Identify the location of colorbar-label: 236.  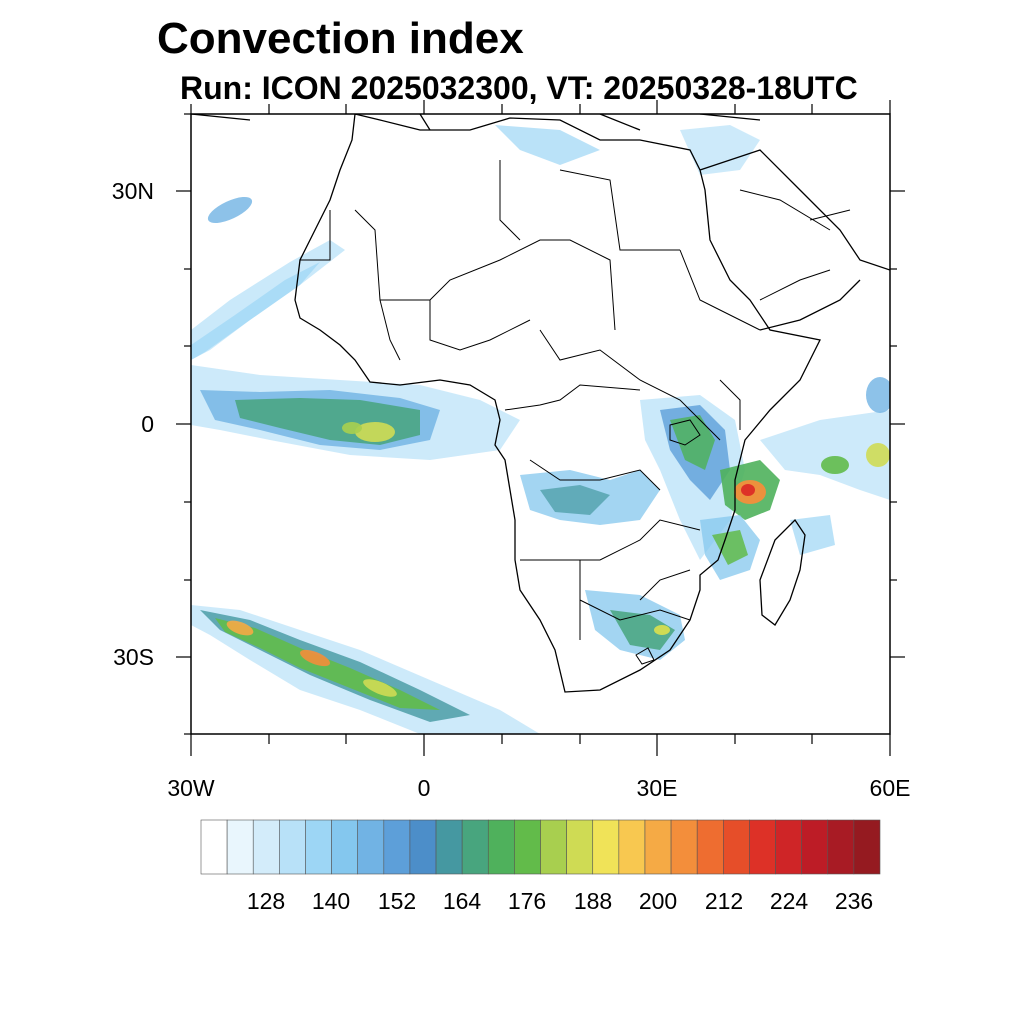
(854, 901).